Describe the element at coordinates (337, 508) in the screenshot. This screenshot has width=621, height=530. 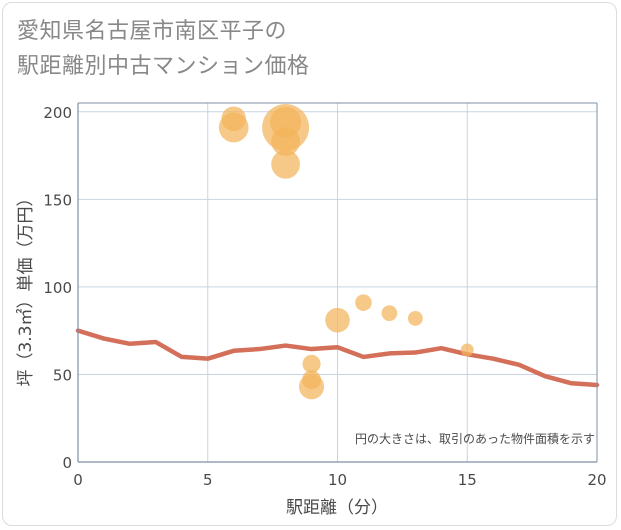
I see `x-axis-title: 駅距離（分）` at that location.